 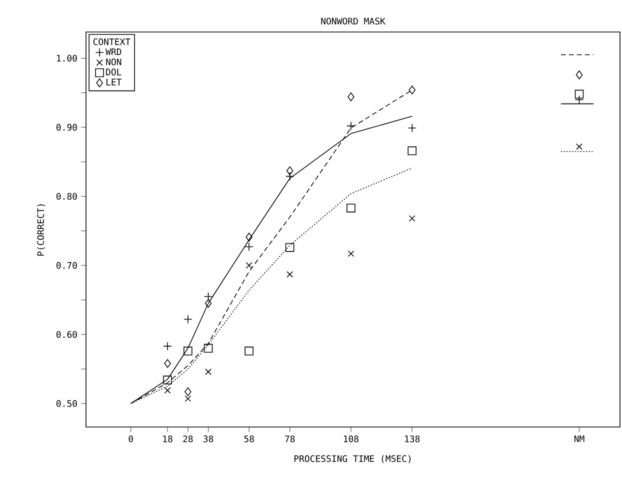 What do you see at coordinates (66, 265) in the screenshot?
I see `y-tick-label: 0.70` at bounding box center [66, 265].